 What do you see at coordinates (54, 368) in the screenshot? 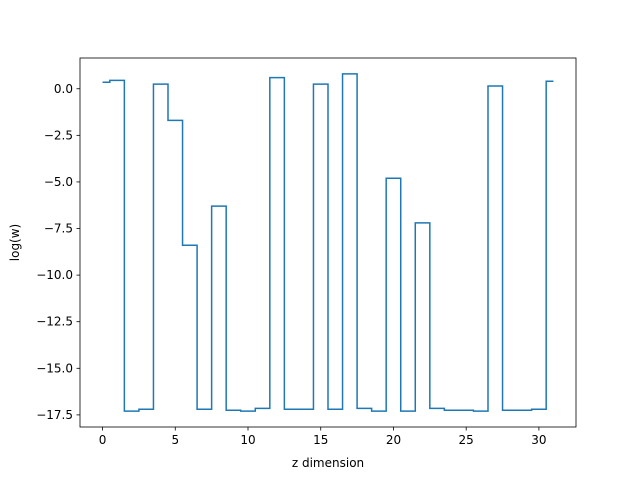
I see `y-tick-label-6: −15.0` at bounding box center [54, 368].